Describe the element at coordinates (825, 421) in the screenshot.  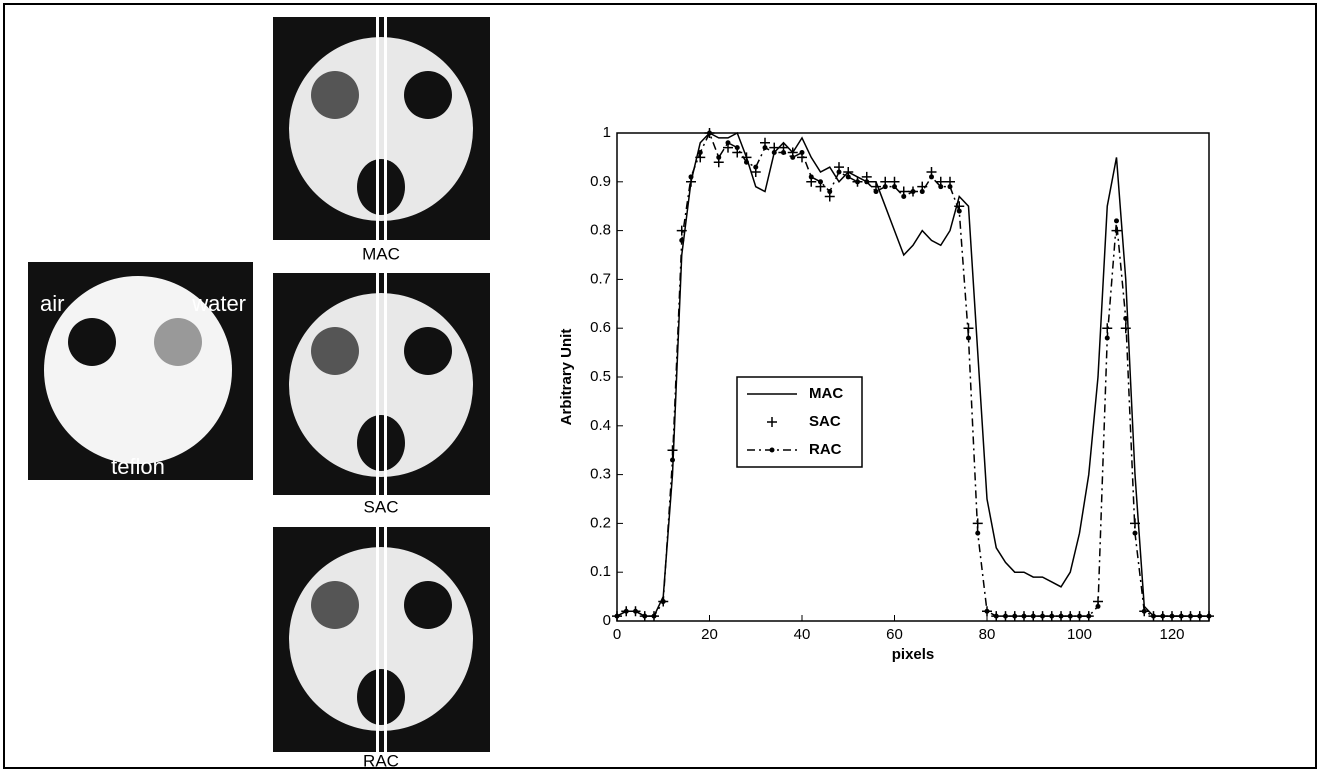
I see `legend-label: SAC` at that location.